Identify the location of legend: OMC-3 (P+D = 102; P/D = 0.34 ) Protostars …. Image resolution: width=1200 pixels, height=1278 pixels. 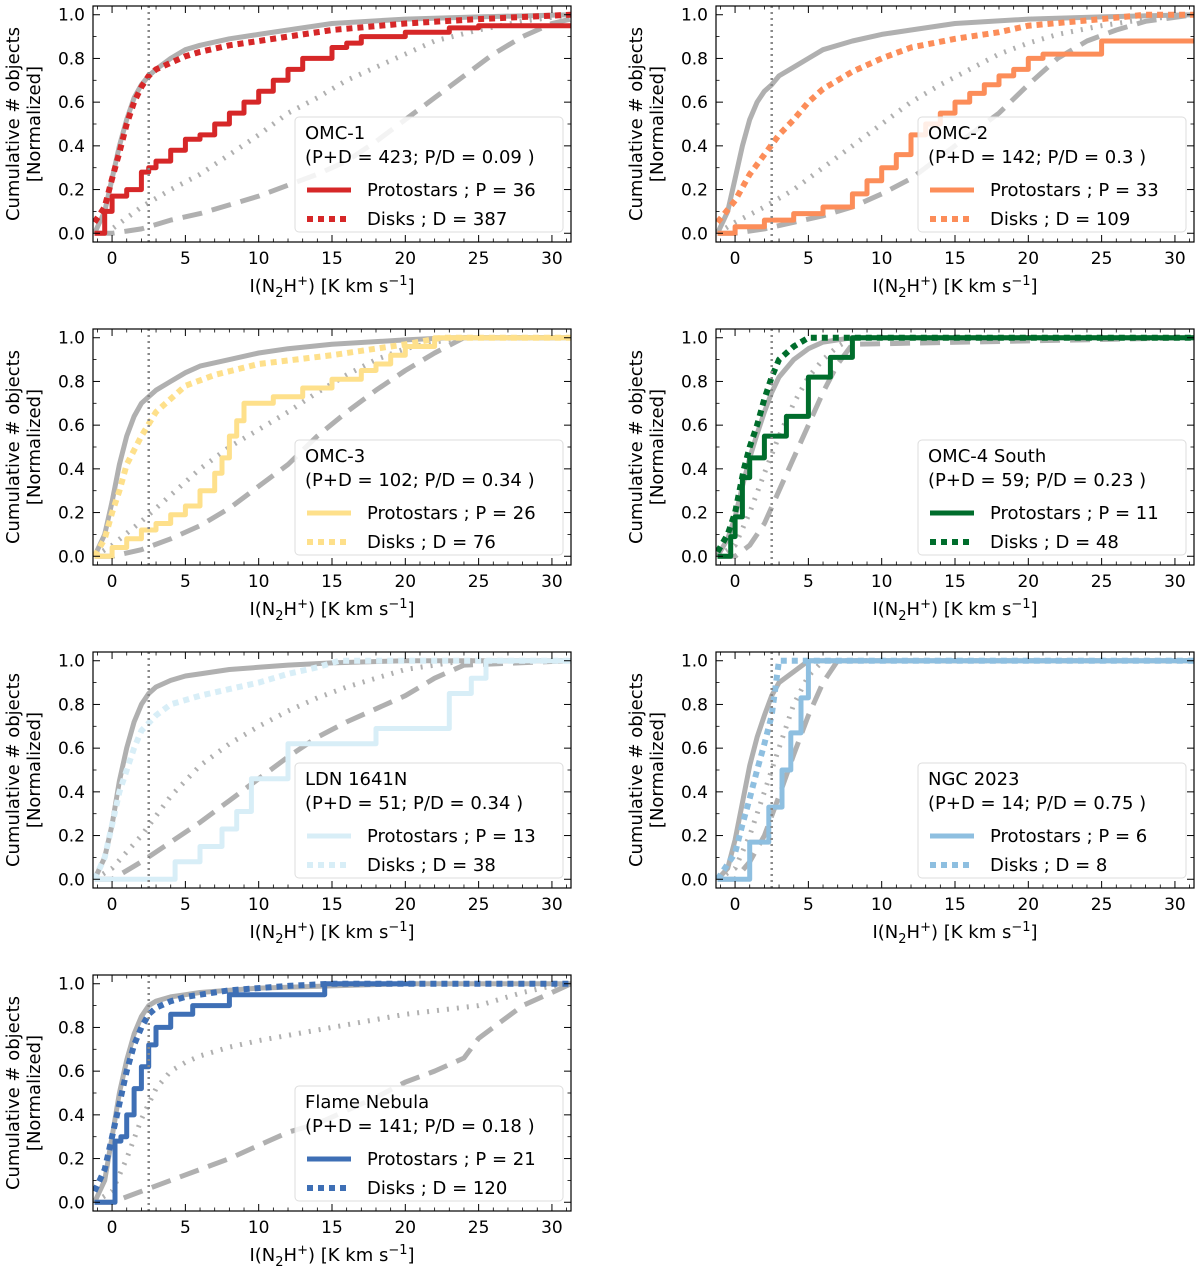
(429, 497).